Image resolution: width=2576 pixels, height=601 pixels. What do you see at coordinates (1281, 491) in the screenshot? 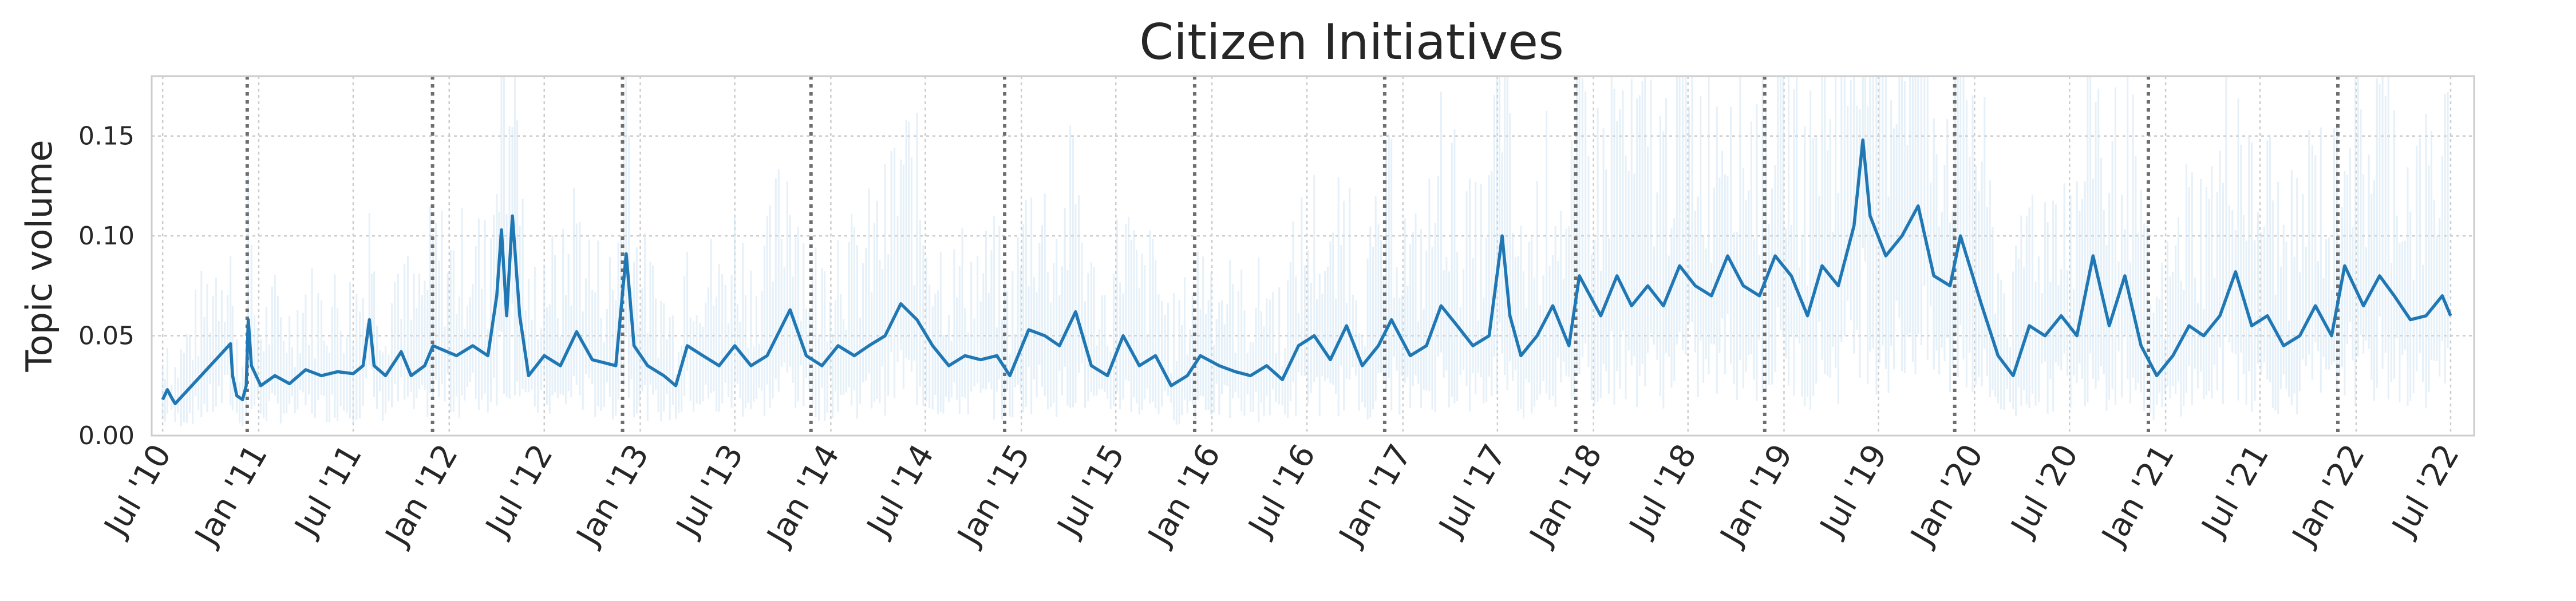
I see `x-tick-label-12: Jul '16` at bounding box center [1281, 491].